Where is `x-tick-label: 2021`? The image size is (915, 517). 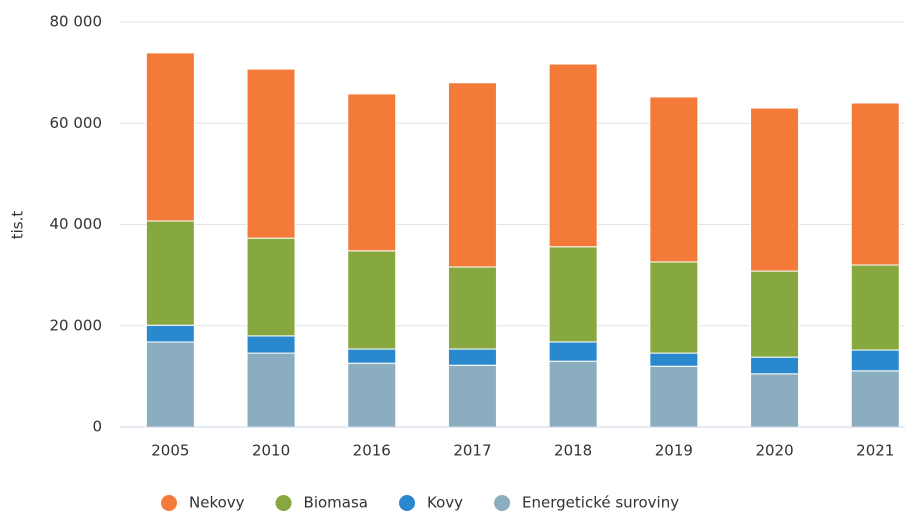
x-tick-label: 2021 is located at coordinates (875, 451).